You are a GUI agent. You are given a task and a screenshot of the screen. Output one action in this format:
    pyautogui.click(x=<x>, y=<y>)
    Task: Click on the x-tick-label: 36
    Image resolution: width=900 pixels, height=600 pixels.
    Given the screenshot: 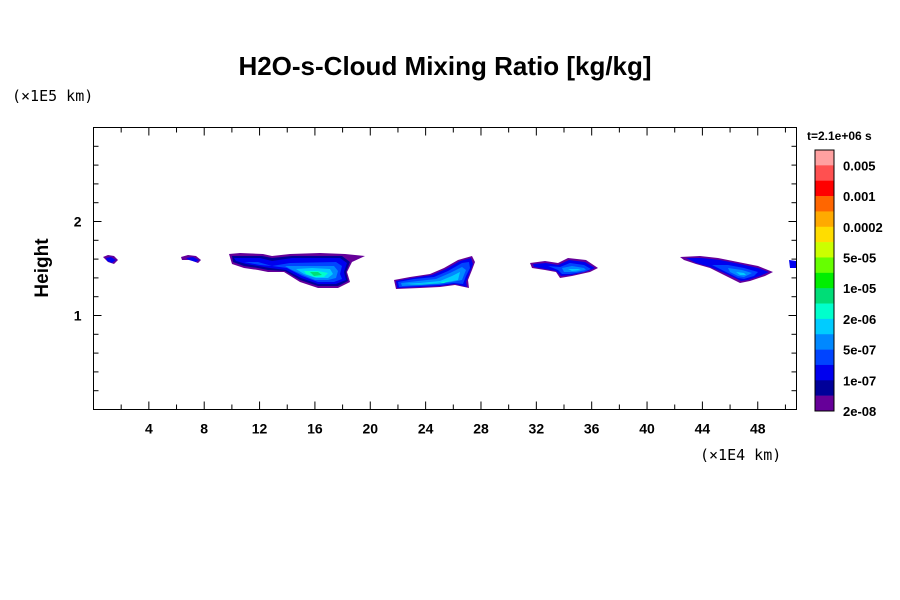 What is the action you would take?
    pyautogui.click(x=592, y=429)
    